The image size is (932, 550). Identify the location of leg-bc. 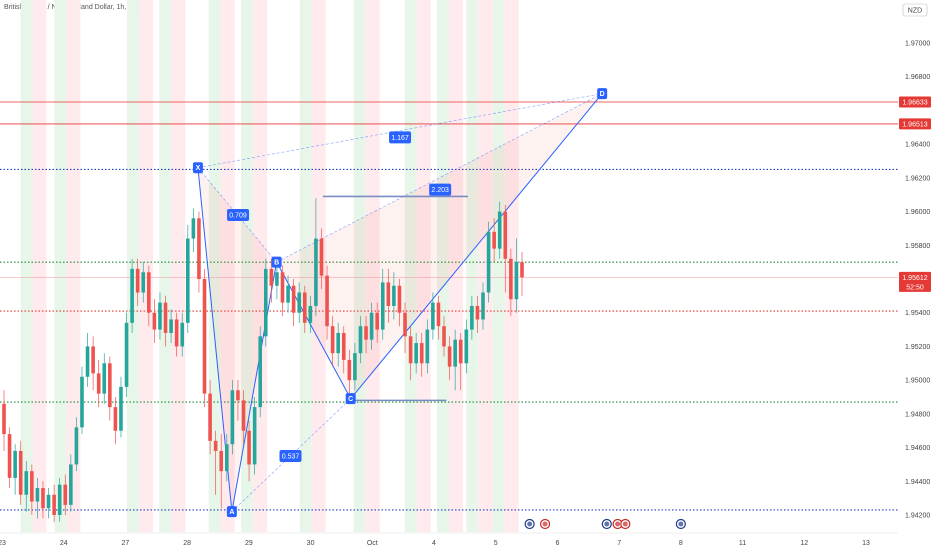
(314, 330).